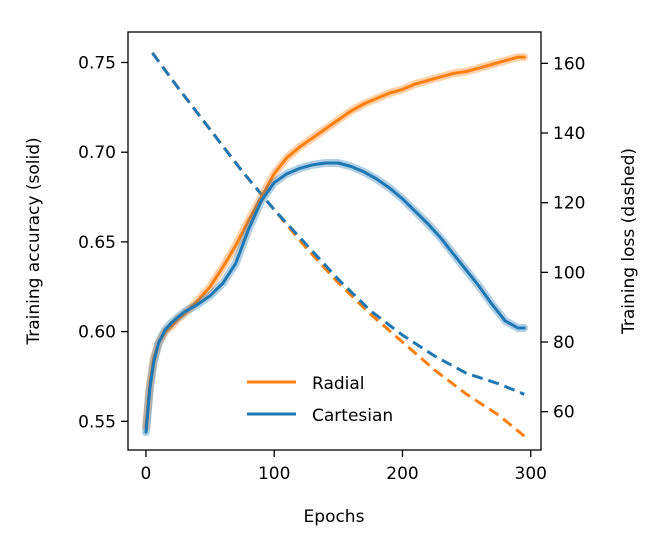  What do you see at coordinates (34, 241) in the screenshot?
I see `left-axis-title: Training accuracy (solid)` at bounding box center [34, 241].